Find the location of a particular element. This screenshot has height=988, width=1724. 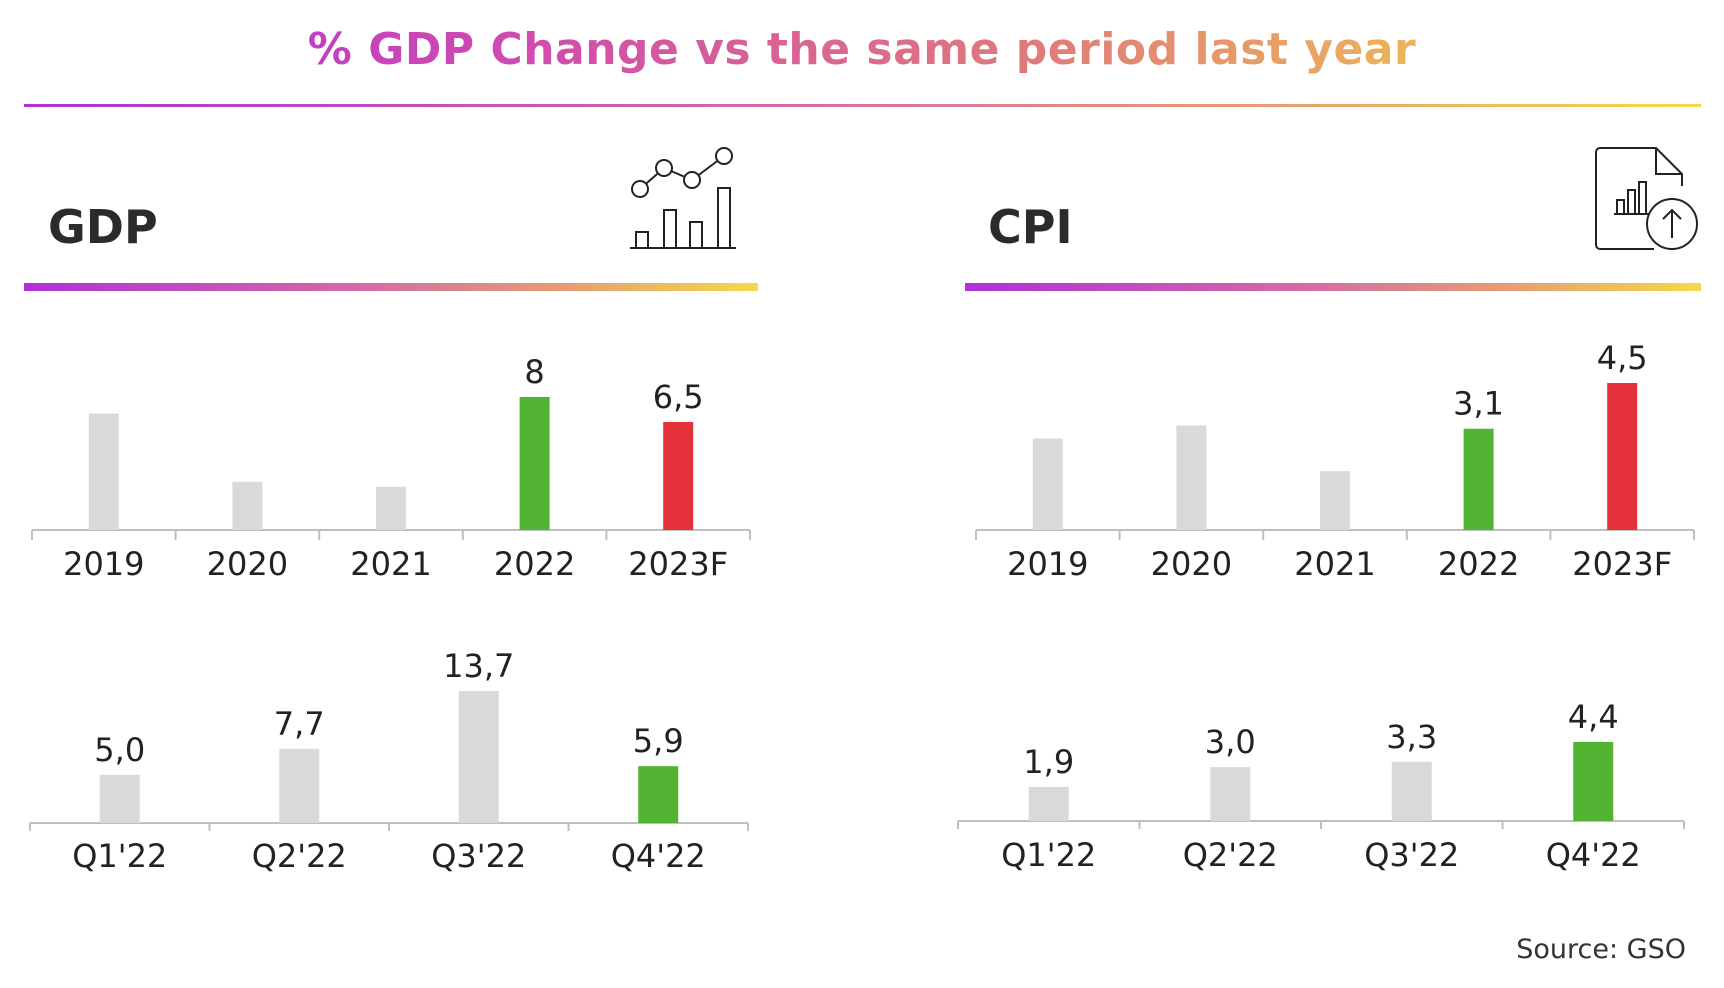

cpi-quarterly-tick-label: Q3'22 is located at coordinates (1411, 855).